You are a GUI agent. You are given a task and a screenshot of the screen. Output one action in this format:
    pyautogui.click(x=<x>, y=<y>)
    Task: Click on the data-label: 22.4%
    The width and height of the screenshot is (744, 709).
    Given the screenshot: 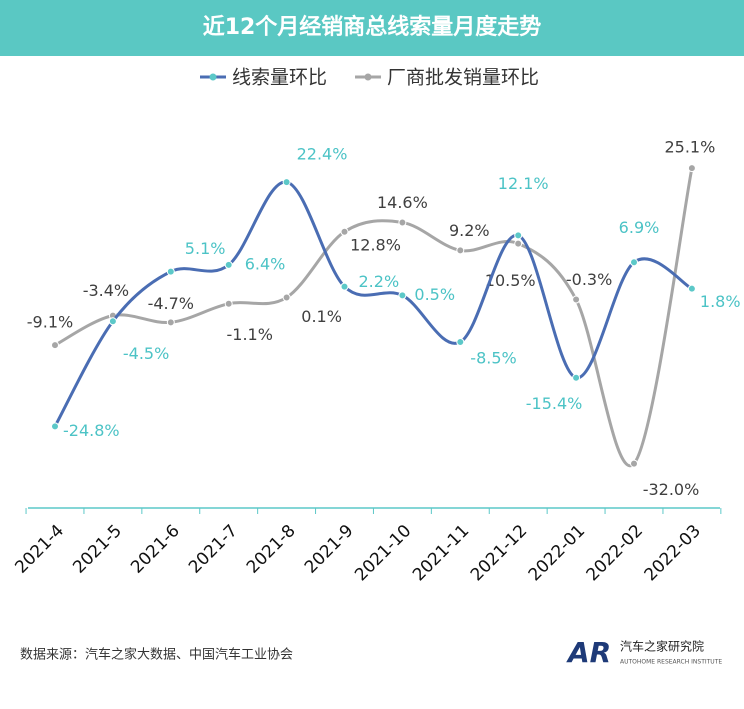 What is the action you would take?
    pyautogui.click(x=322, y=154)
    